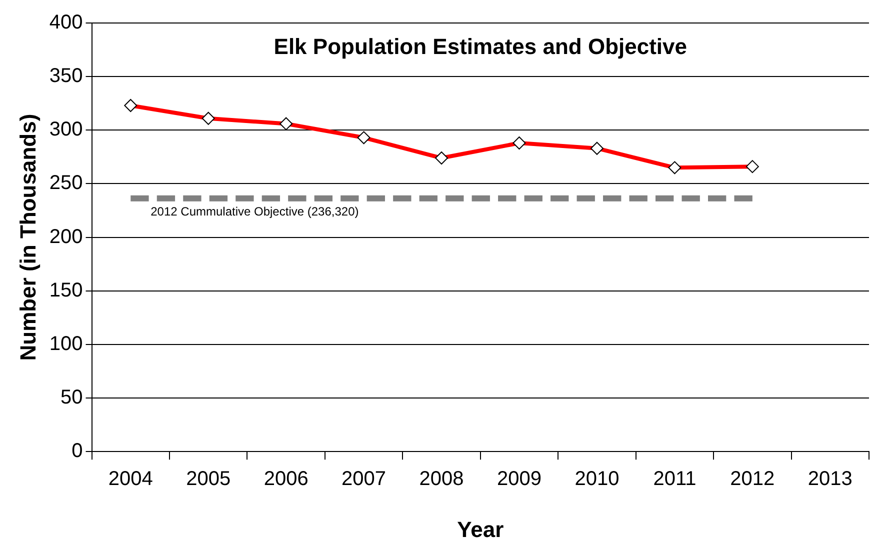  Describe the element at coordinates (480, 529) in the screenshot. I see `x-axis-title: Year` at that location.